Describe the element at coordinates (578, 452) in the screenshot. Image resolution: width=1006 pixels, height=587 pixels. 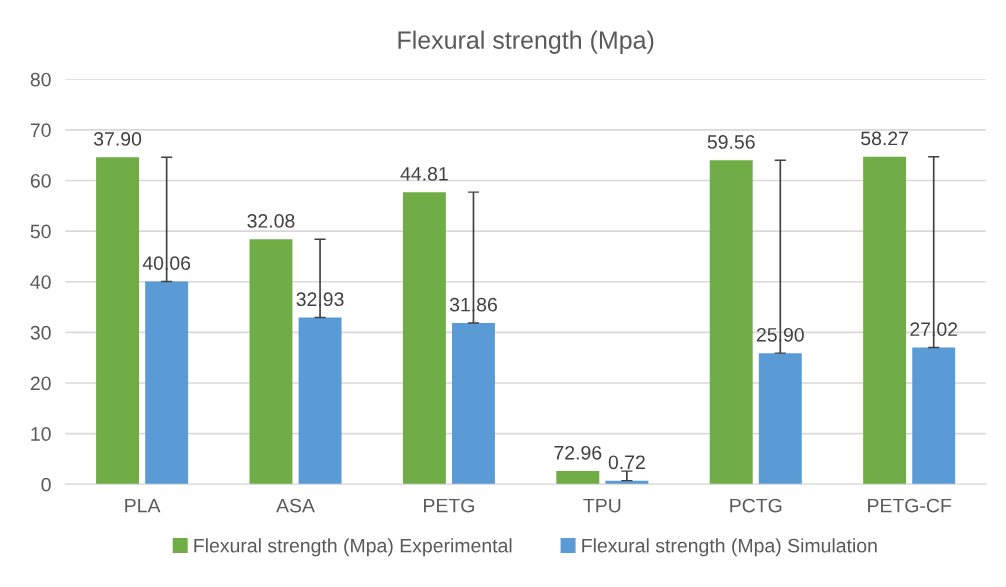
I see `annotation: 72.96` at that location.